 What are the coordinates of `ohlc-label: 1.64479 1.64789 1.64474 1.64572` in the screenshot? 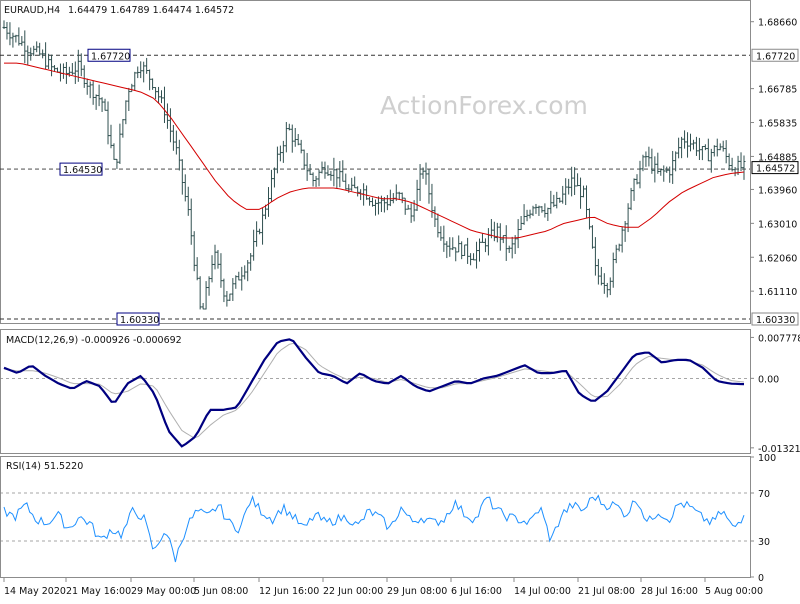 It's located at (151, 10).